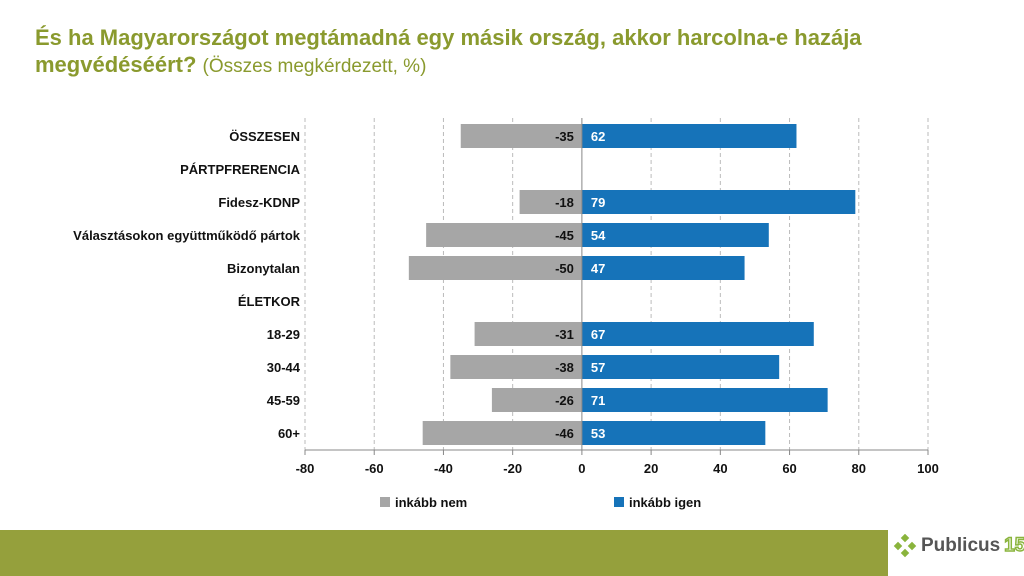 The height and width of the screenshot is (576, 1024). Describe the element at coordinates (598, 268) in the screenshot. I see `data-label: 47` at that location.